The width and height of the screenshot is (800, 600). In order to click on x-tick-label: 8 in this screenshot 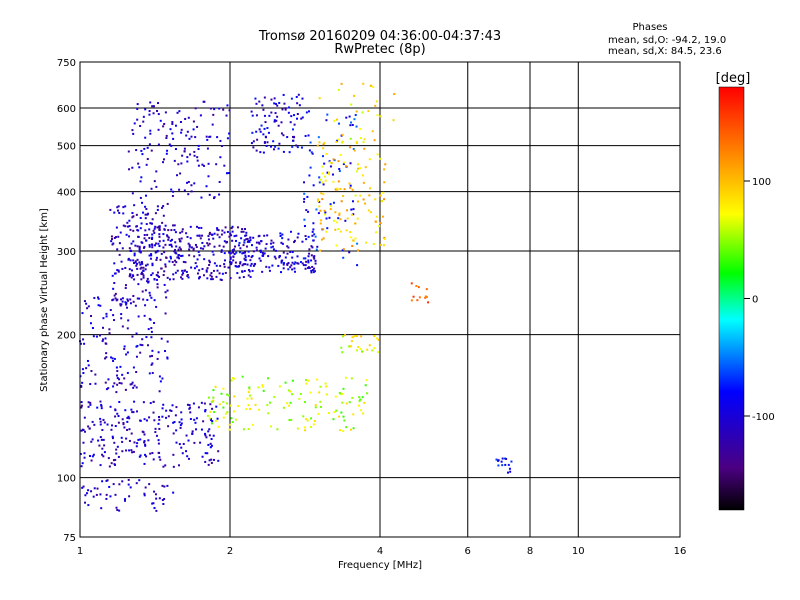, I will do `click(530, 551)`.